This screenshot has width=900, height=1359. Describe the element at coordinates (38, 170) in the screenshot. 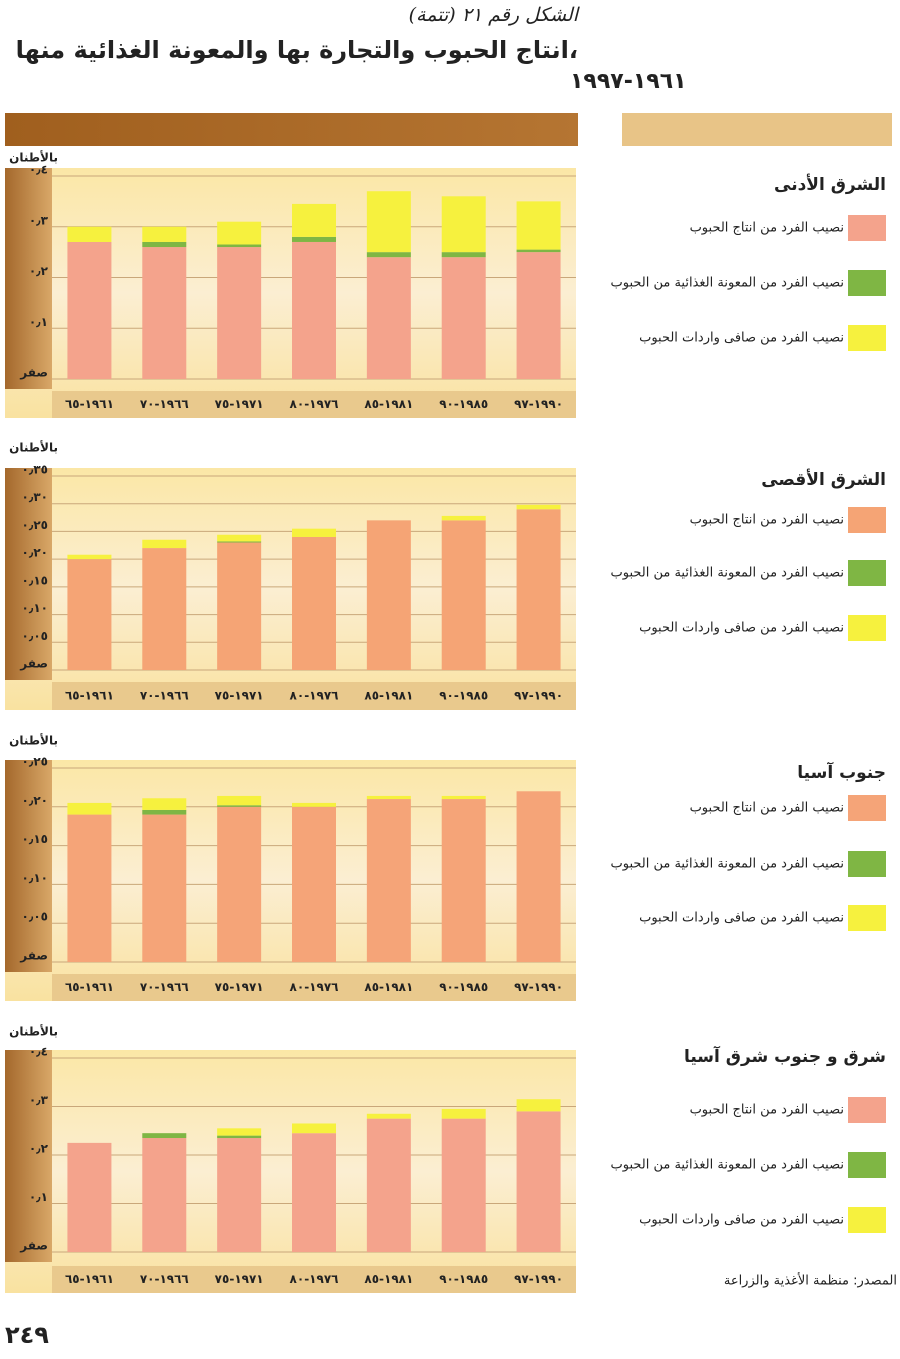

I see `y-tick-label: ٠٫٤` at that location.